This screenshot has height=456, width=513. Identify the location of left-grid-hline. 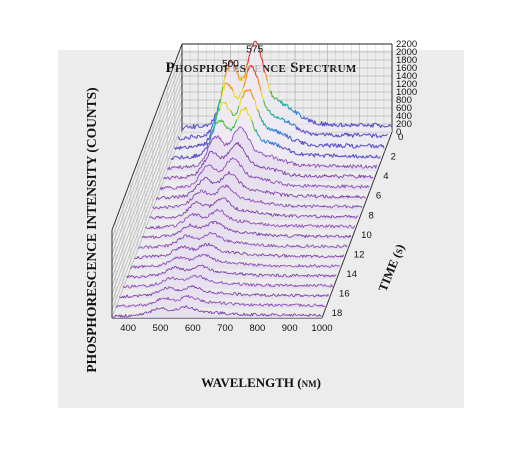
(147, 169).